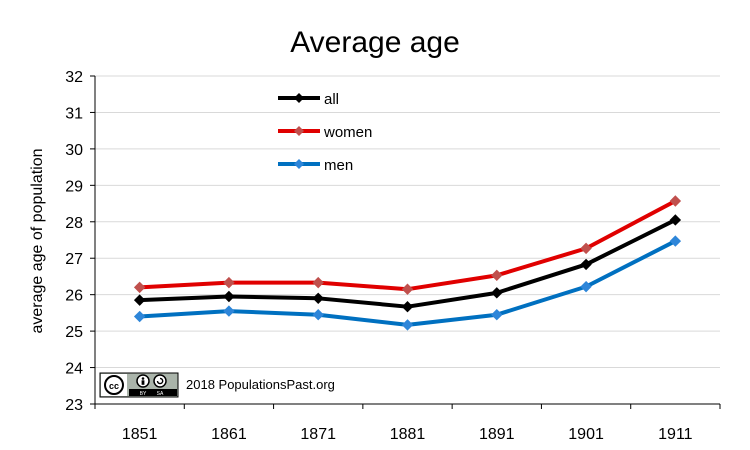  I want to click on y-tick-label: 32, so click(74, 77).